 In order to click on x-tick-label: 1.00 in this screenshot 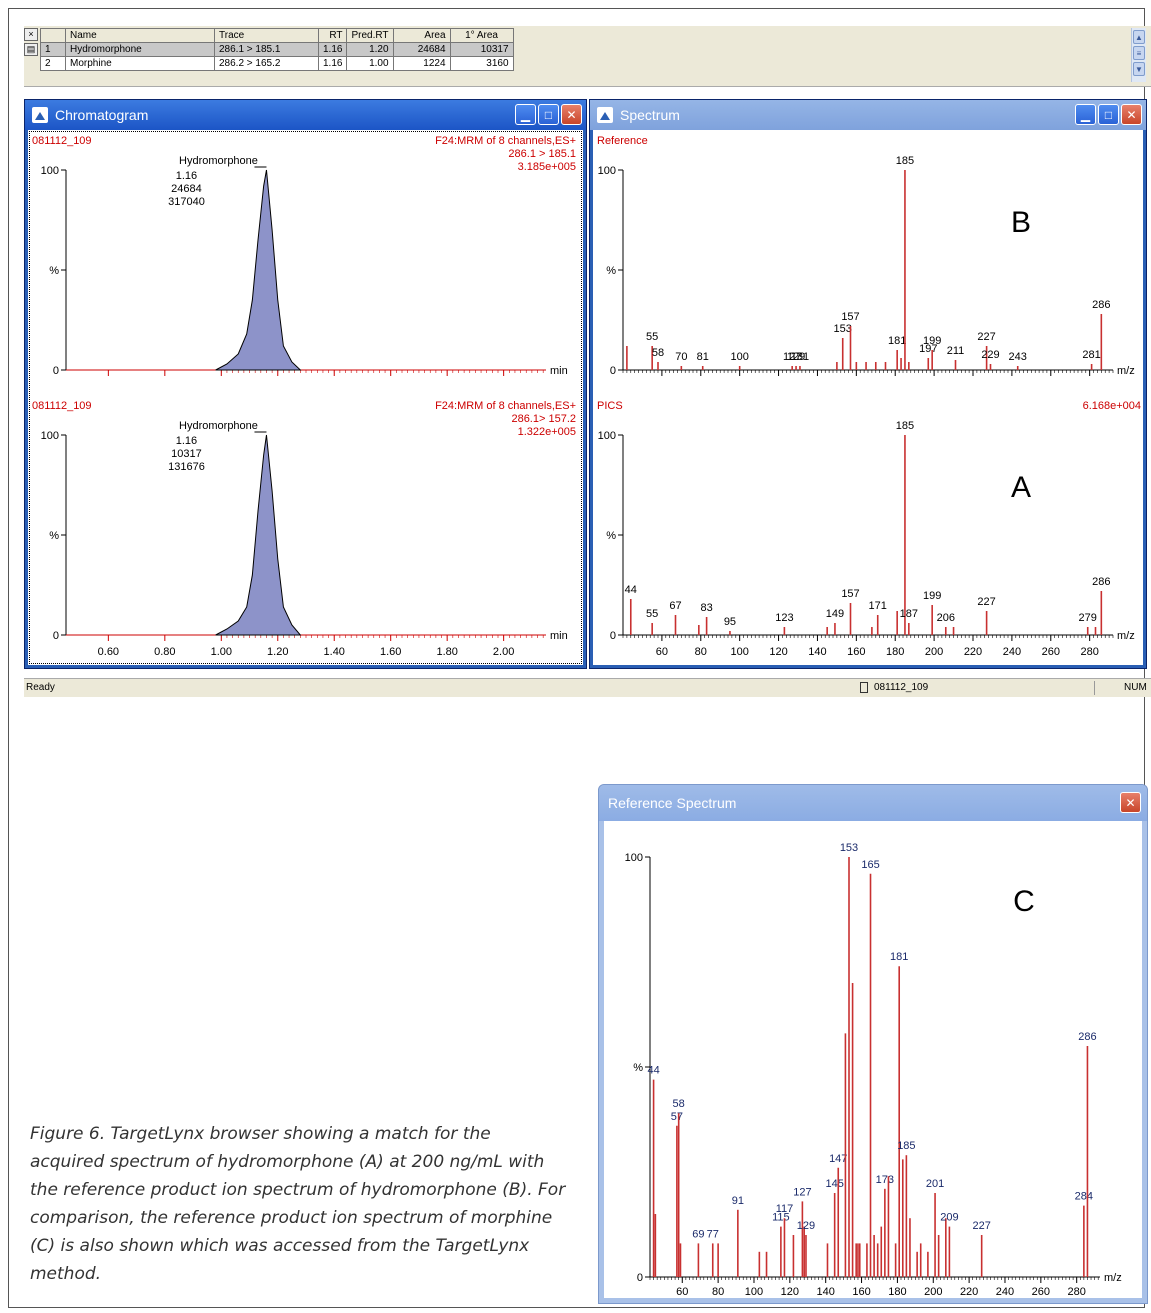, I will do `click(221, 652)`.